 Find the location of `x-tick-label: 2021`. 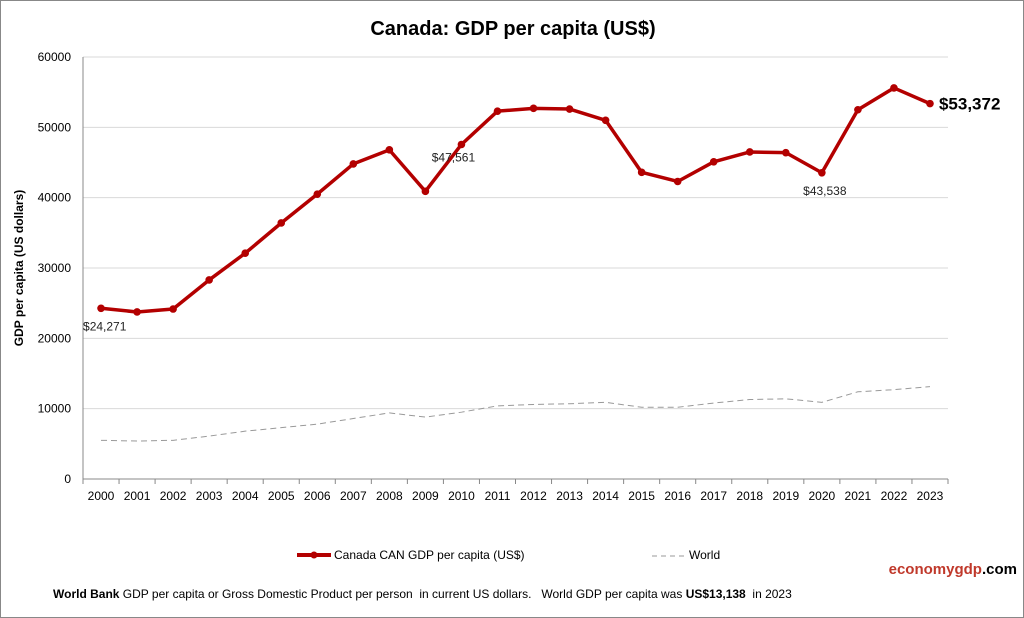

x-tick-label: 2021 is located at coordinates (858, 496).